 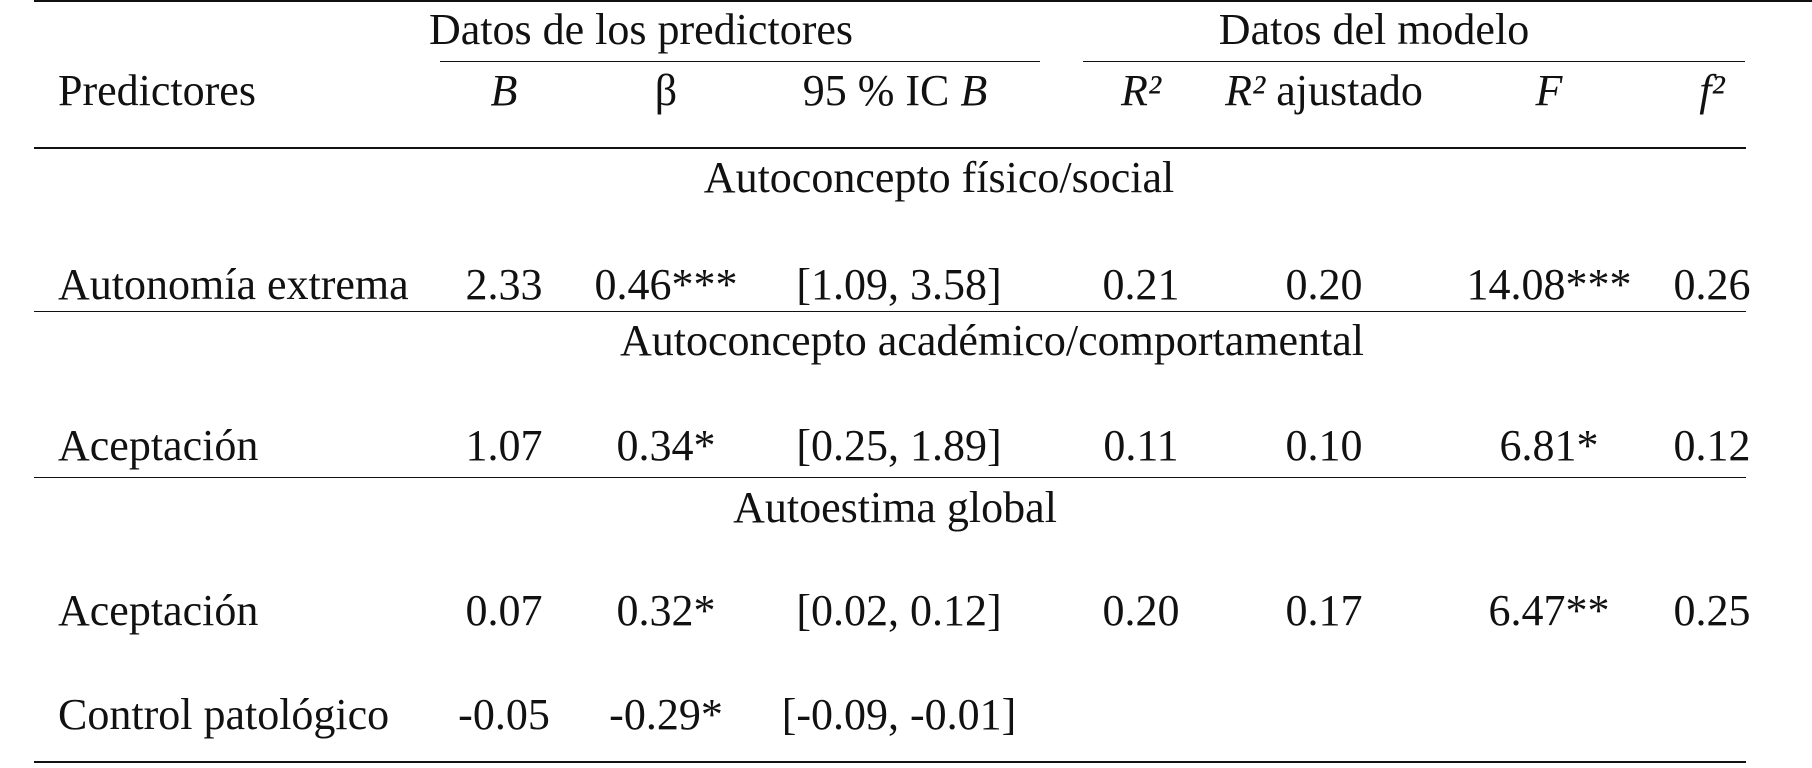 I want to click on table-cell-beta: 0.32*, so click(x=666, y=610).